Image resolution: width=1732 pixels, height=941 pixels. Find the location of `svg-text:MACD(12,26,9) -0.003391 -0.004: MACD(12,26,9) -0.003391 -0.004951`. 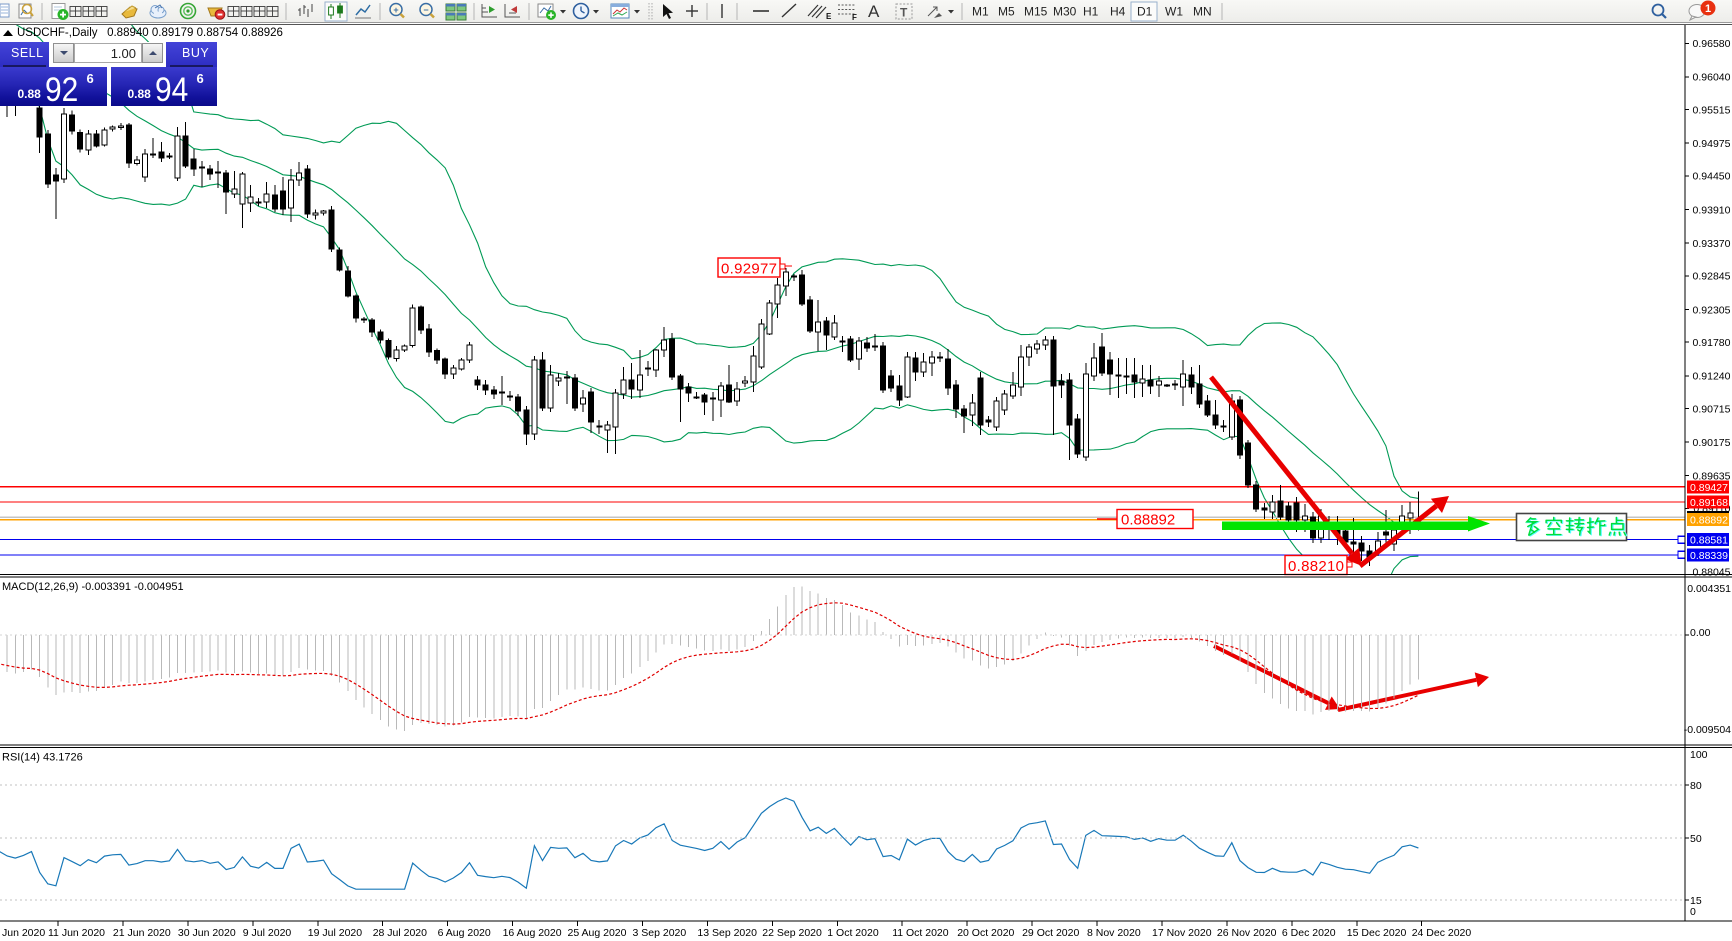

svg-text:MACD(12,26,9) -0.003391 -0.004: MACD(12,26,9) -0.003391 -0.004951 is located at coordinates (93, 587).